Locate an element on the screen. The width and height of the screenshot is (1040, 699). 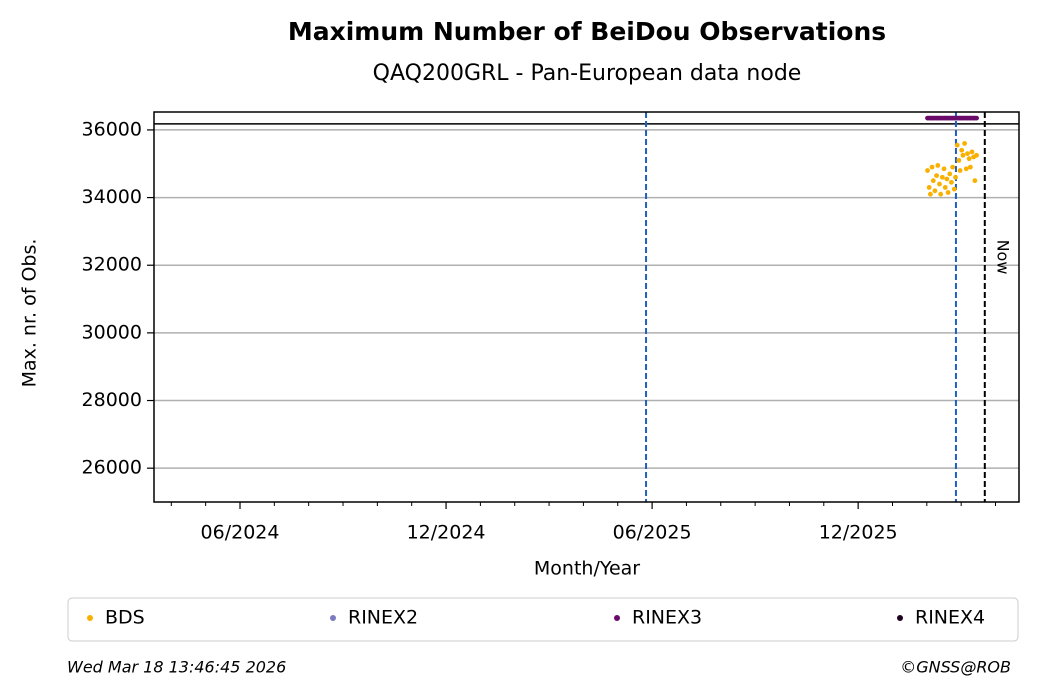
legend-box is located at coordinates (543, 619).